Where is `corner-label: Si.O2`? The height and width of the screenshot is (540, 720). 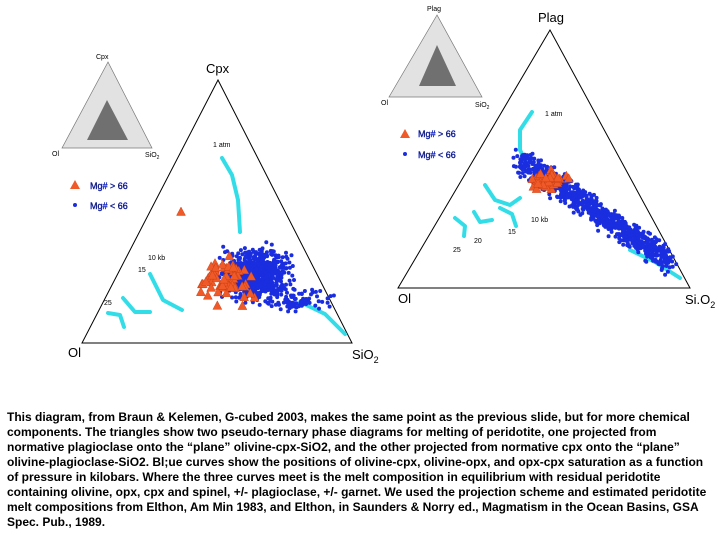
corner-label: Si.O2 is located at coordinates (700, 301).